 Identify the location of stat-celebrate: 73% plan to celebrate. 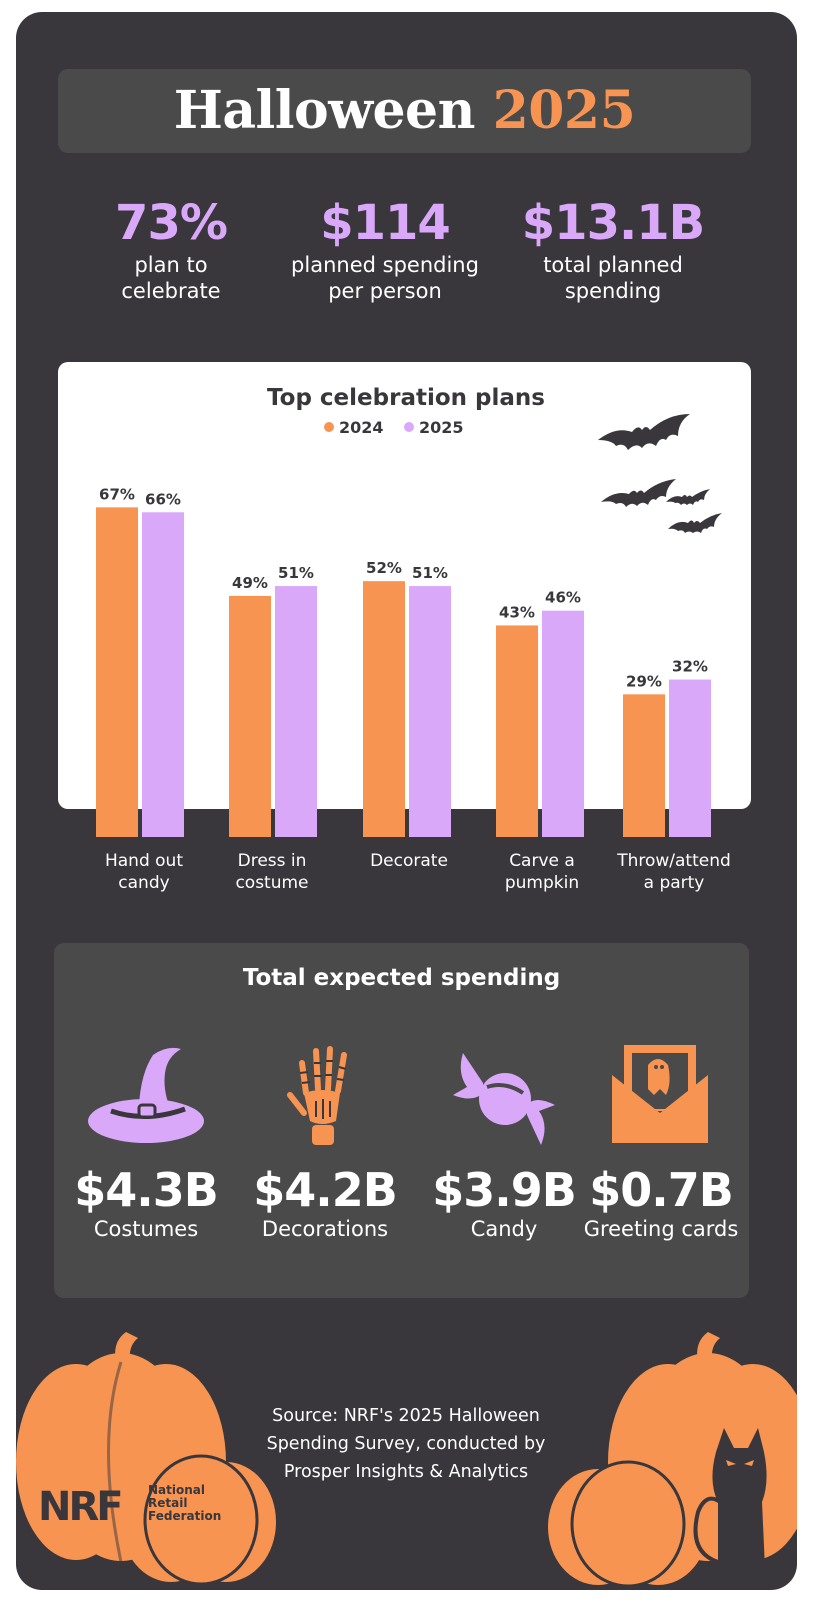
(171, 249).